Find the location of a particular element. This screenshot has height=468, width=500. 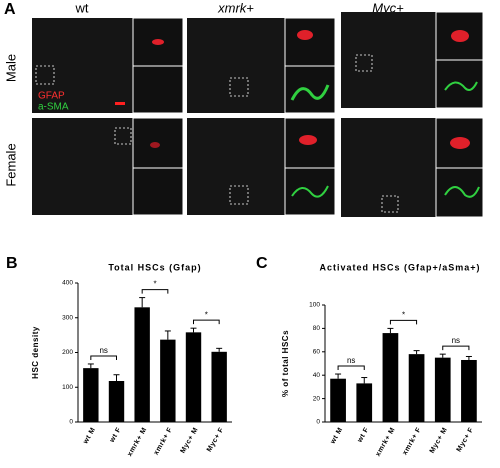

panel-letter: B is located at coordinates (12, 263).